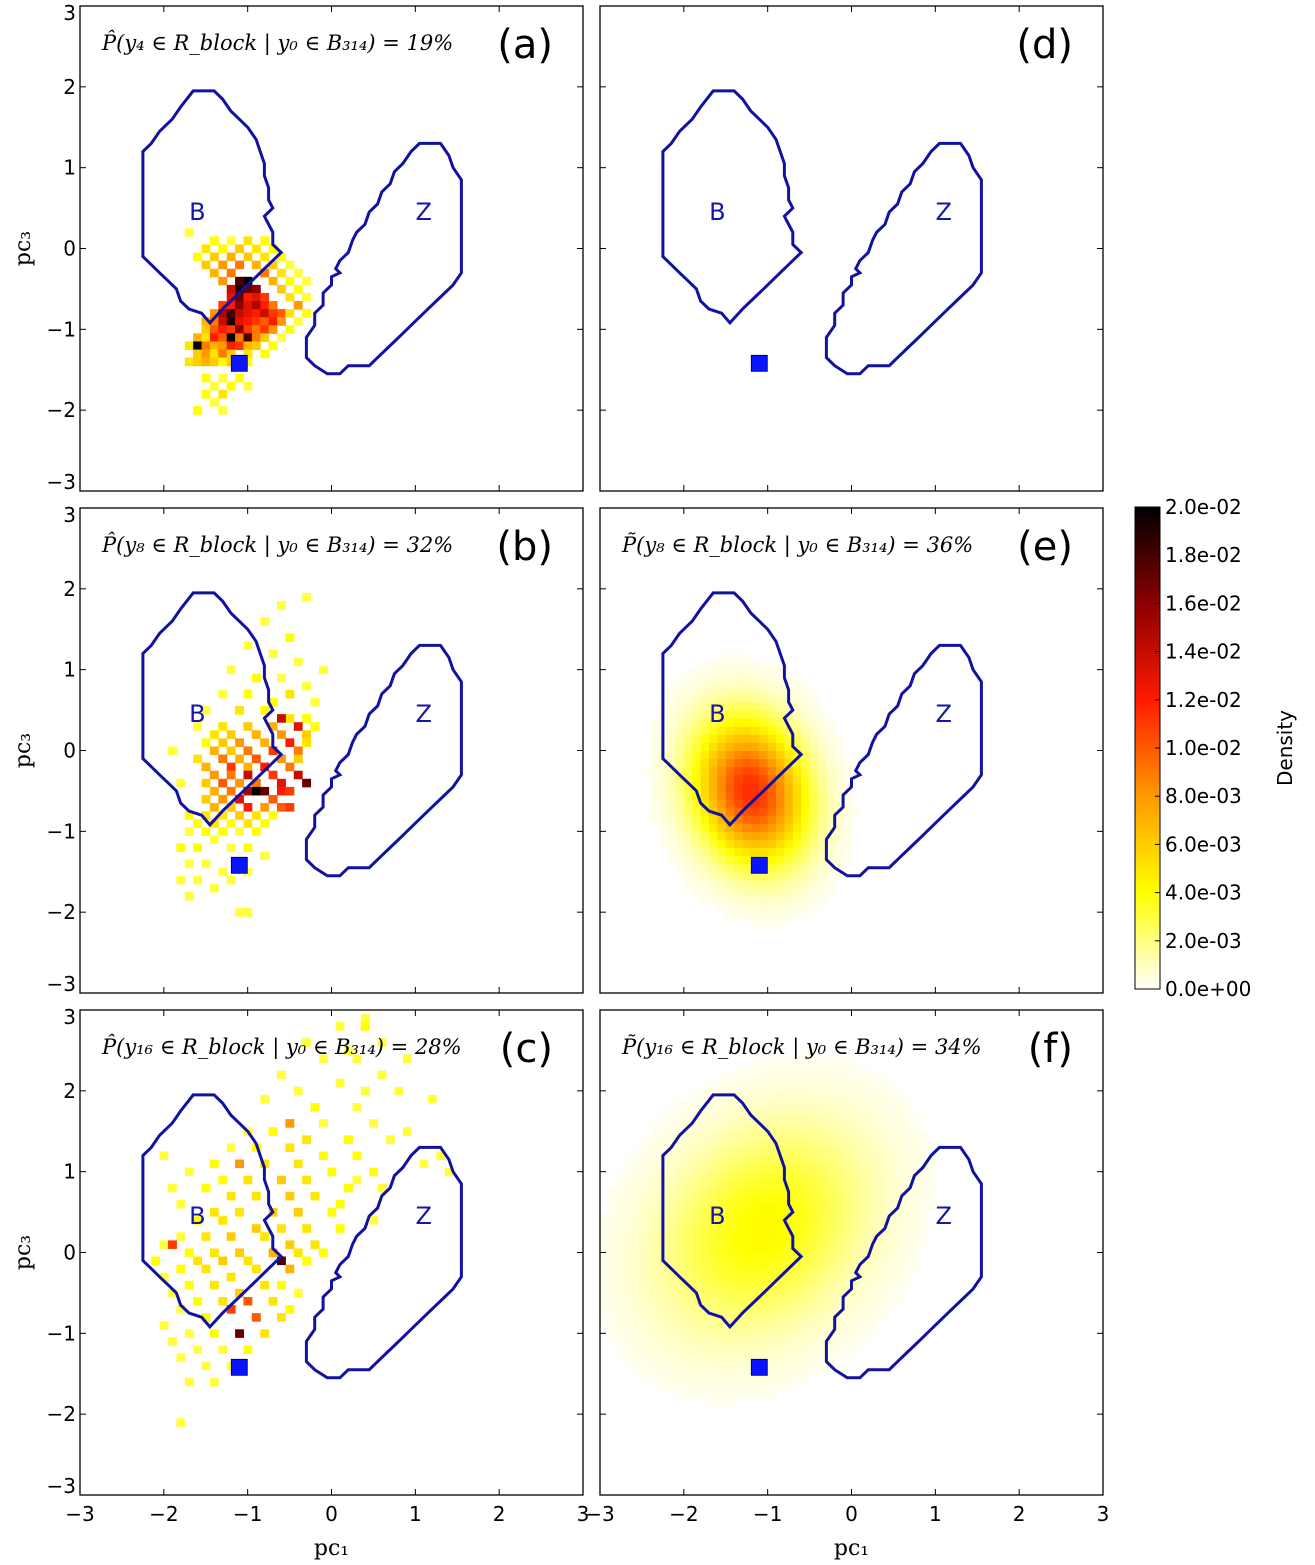  Describe the element at coordinates (61, 410) in the screenshot. I see `y-tick-label: −2` at that location.